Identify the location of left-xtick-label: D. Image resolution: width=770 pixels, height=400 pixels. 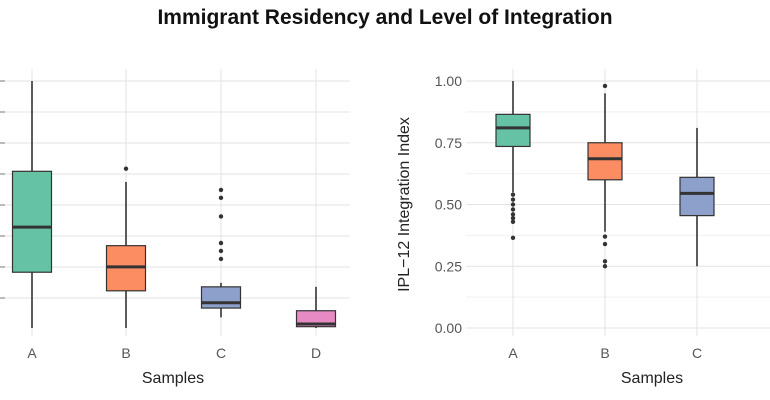
(316, 353).